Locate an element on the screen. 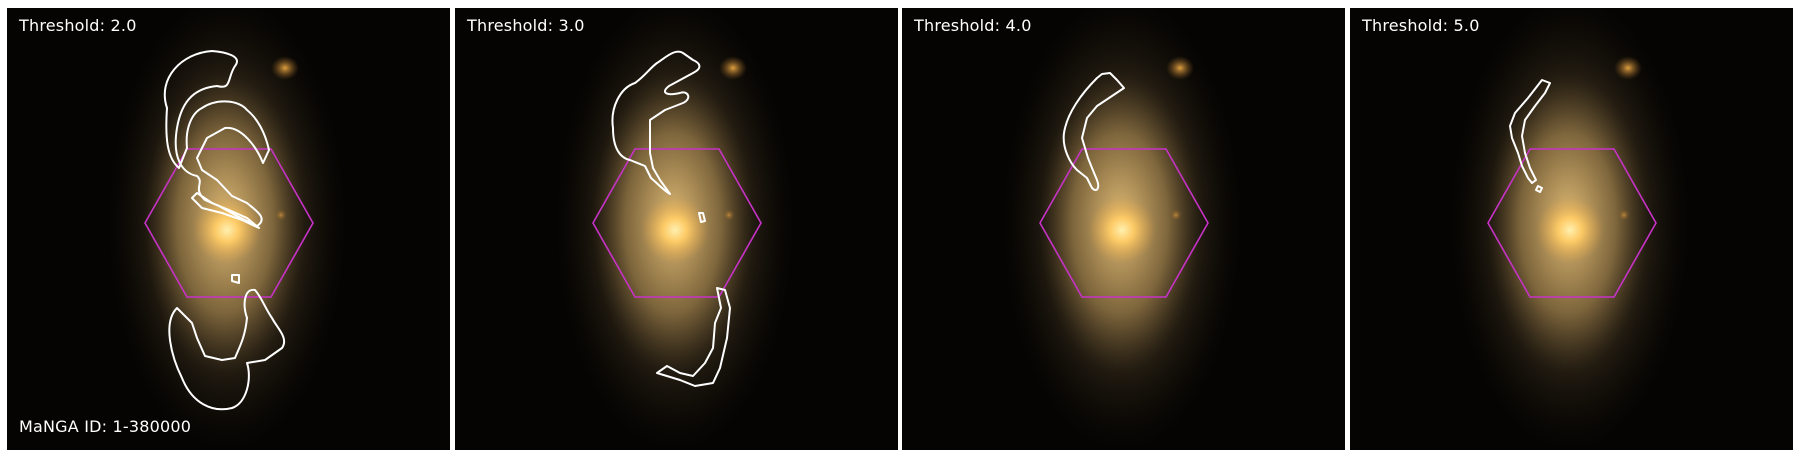  threshold-label: Threshold: 4.0 is located at coordinates (973, 25).